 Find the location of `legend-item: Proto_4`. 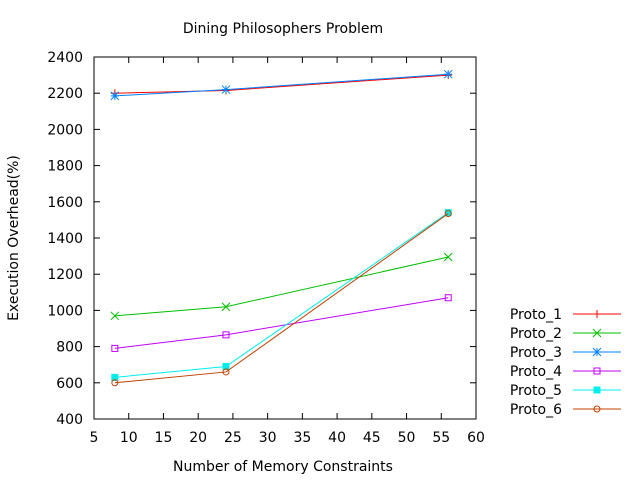

legend-item: Proto_4 is located at coordinates (565, 372).